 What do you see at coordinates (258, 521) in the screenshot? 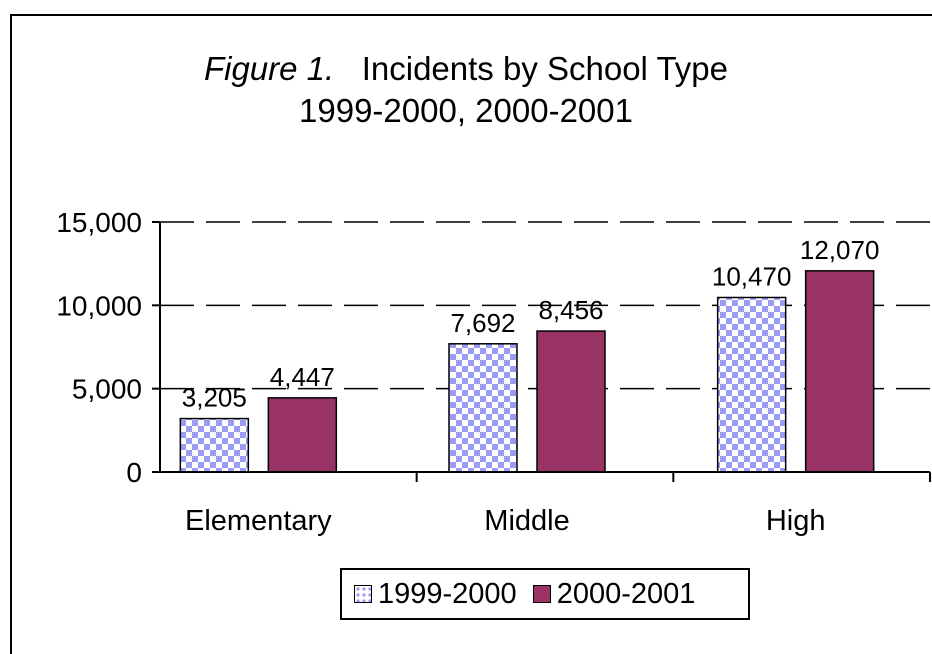
I see `x-tick-label-elementary: Elementary` at bounding box center [258, 521].